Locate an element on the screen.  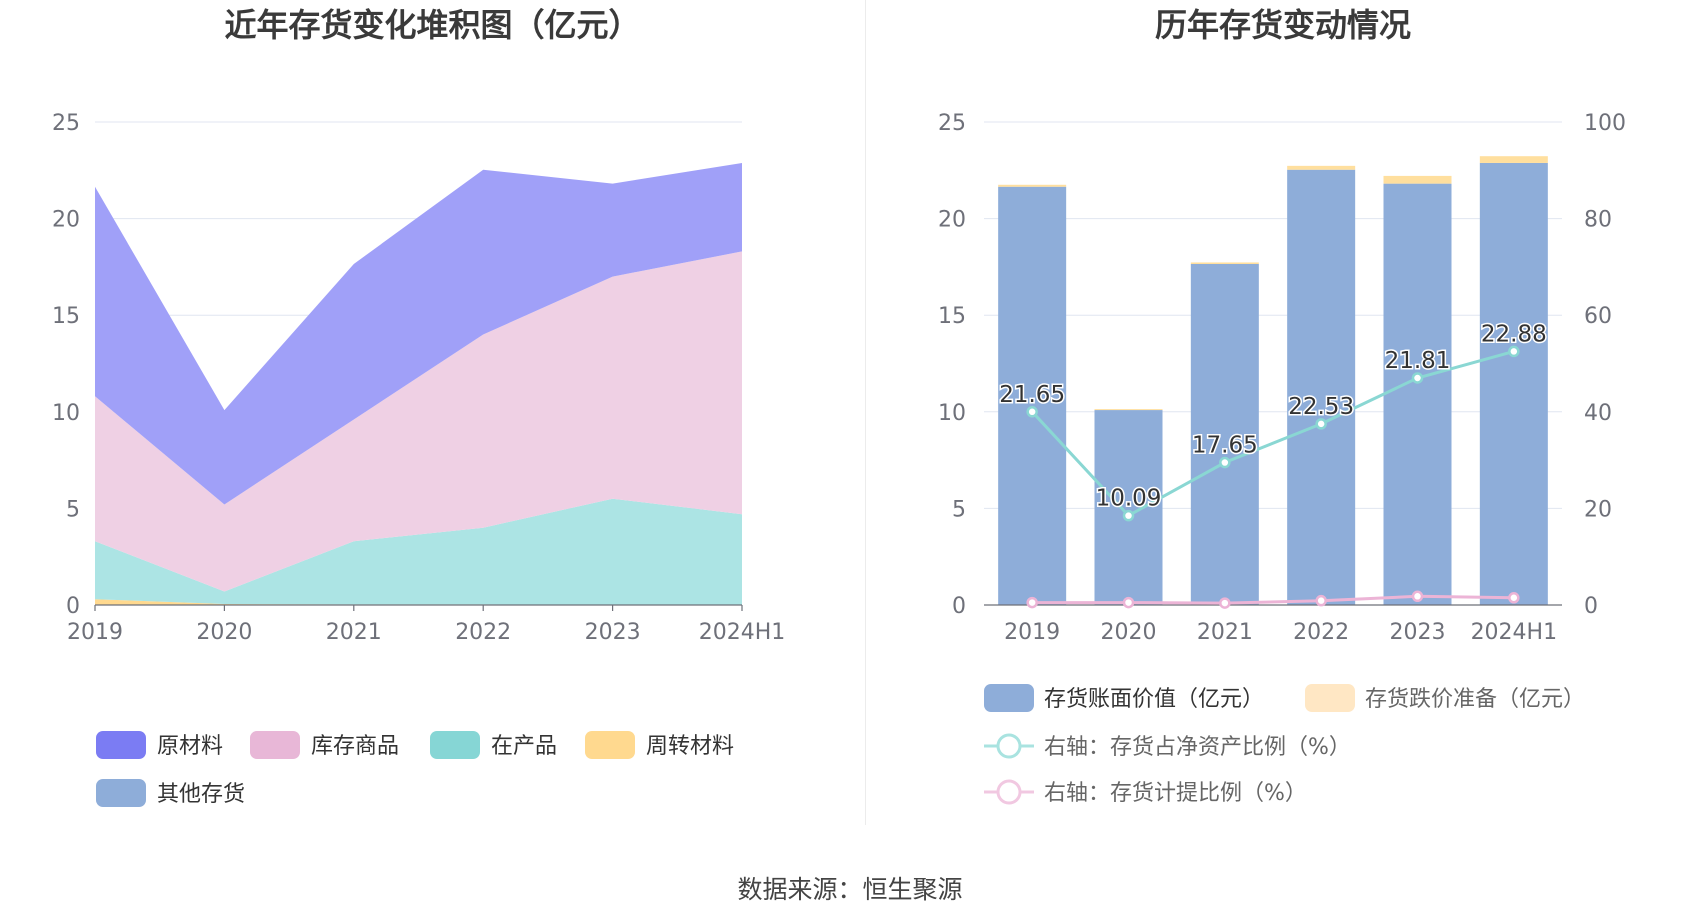
data-source-note: 数据来源：恒生聚源 is located at coordinates (850, 889).